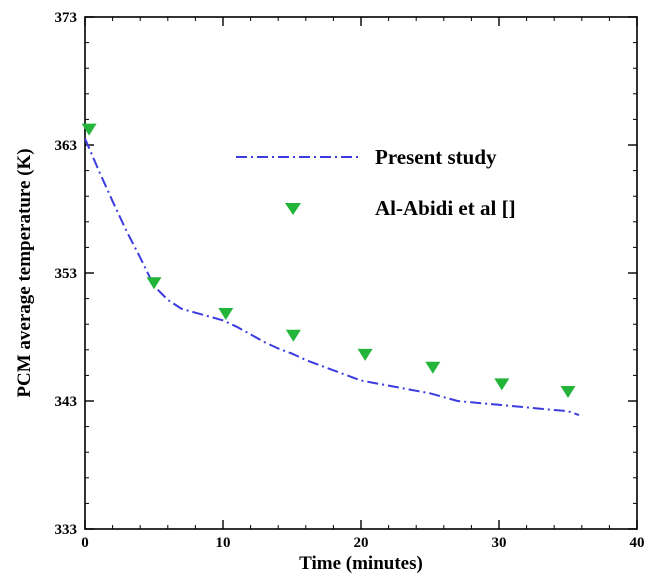 Image resolution: width=653 pixels, height=576 pixels. I want to click on legend-label-al-abidi: Al-Abidi et al [], so click(445, 208).